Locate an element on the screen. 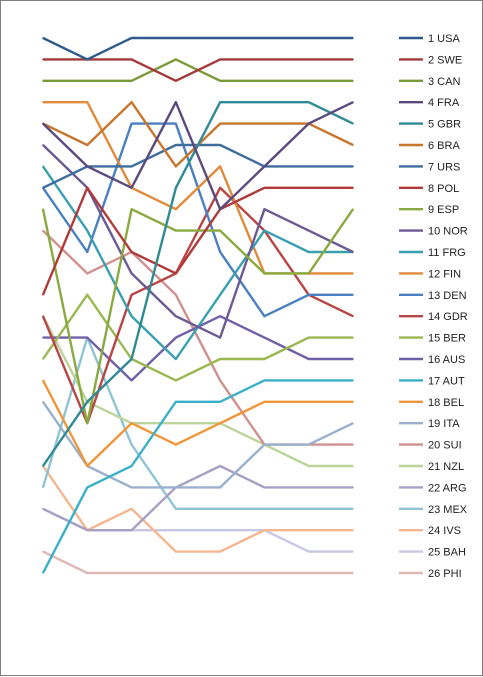 This screenshot has width=483, height=677. legend-item: 5 GBR is located at coordinates (430, 125).